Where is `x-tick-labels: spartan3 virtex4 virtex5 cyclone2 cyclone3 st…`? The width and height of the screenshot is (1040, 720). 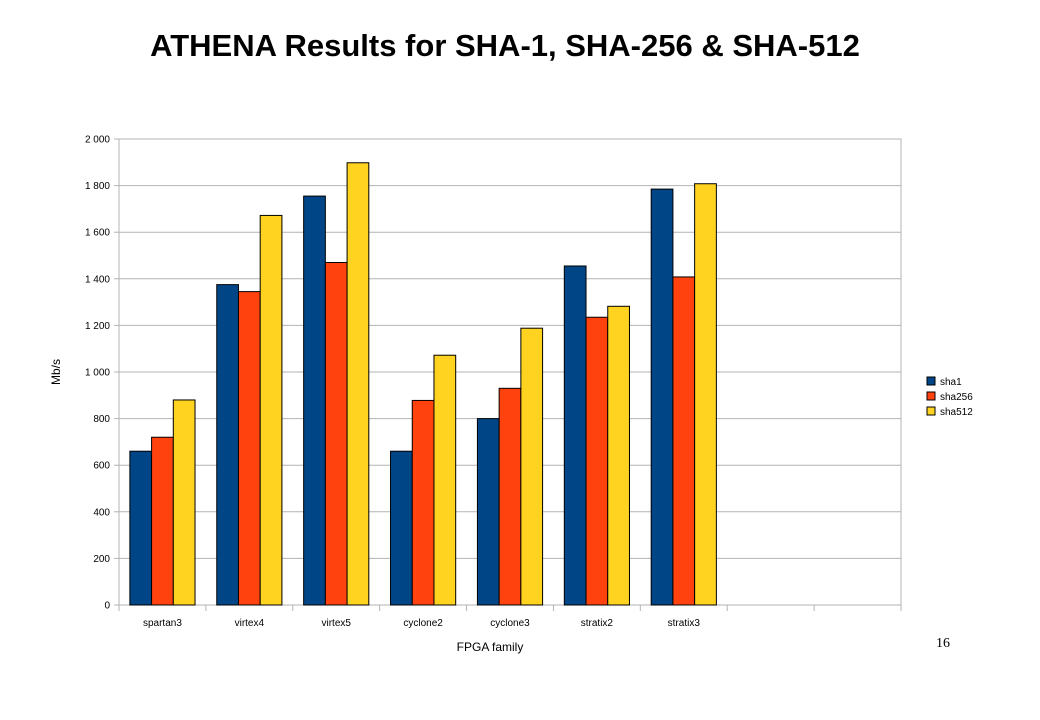
x-tick-labels: spartan3 virtex4 virtex5 cyclone2 cyclone3 st… is located at coordinates (510, 617).